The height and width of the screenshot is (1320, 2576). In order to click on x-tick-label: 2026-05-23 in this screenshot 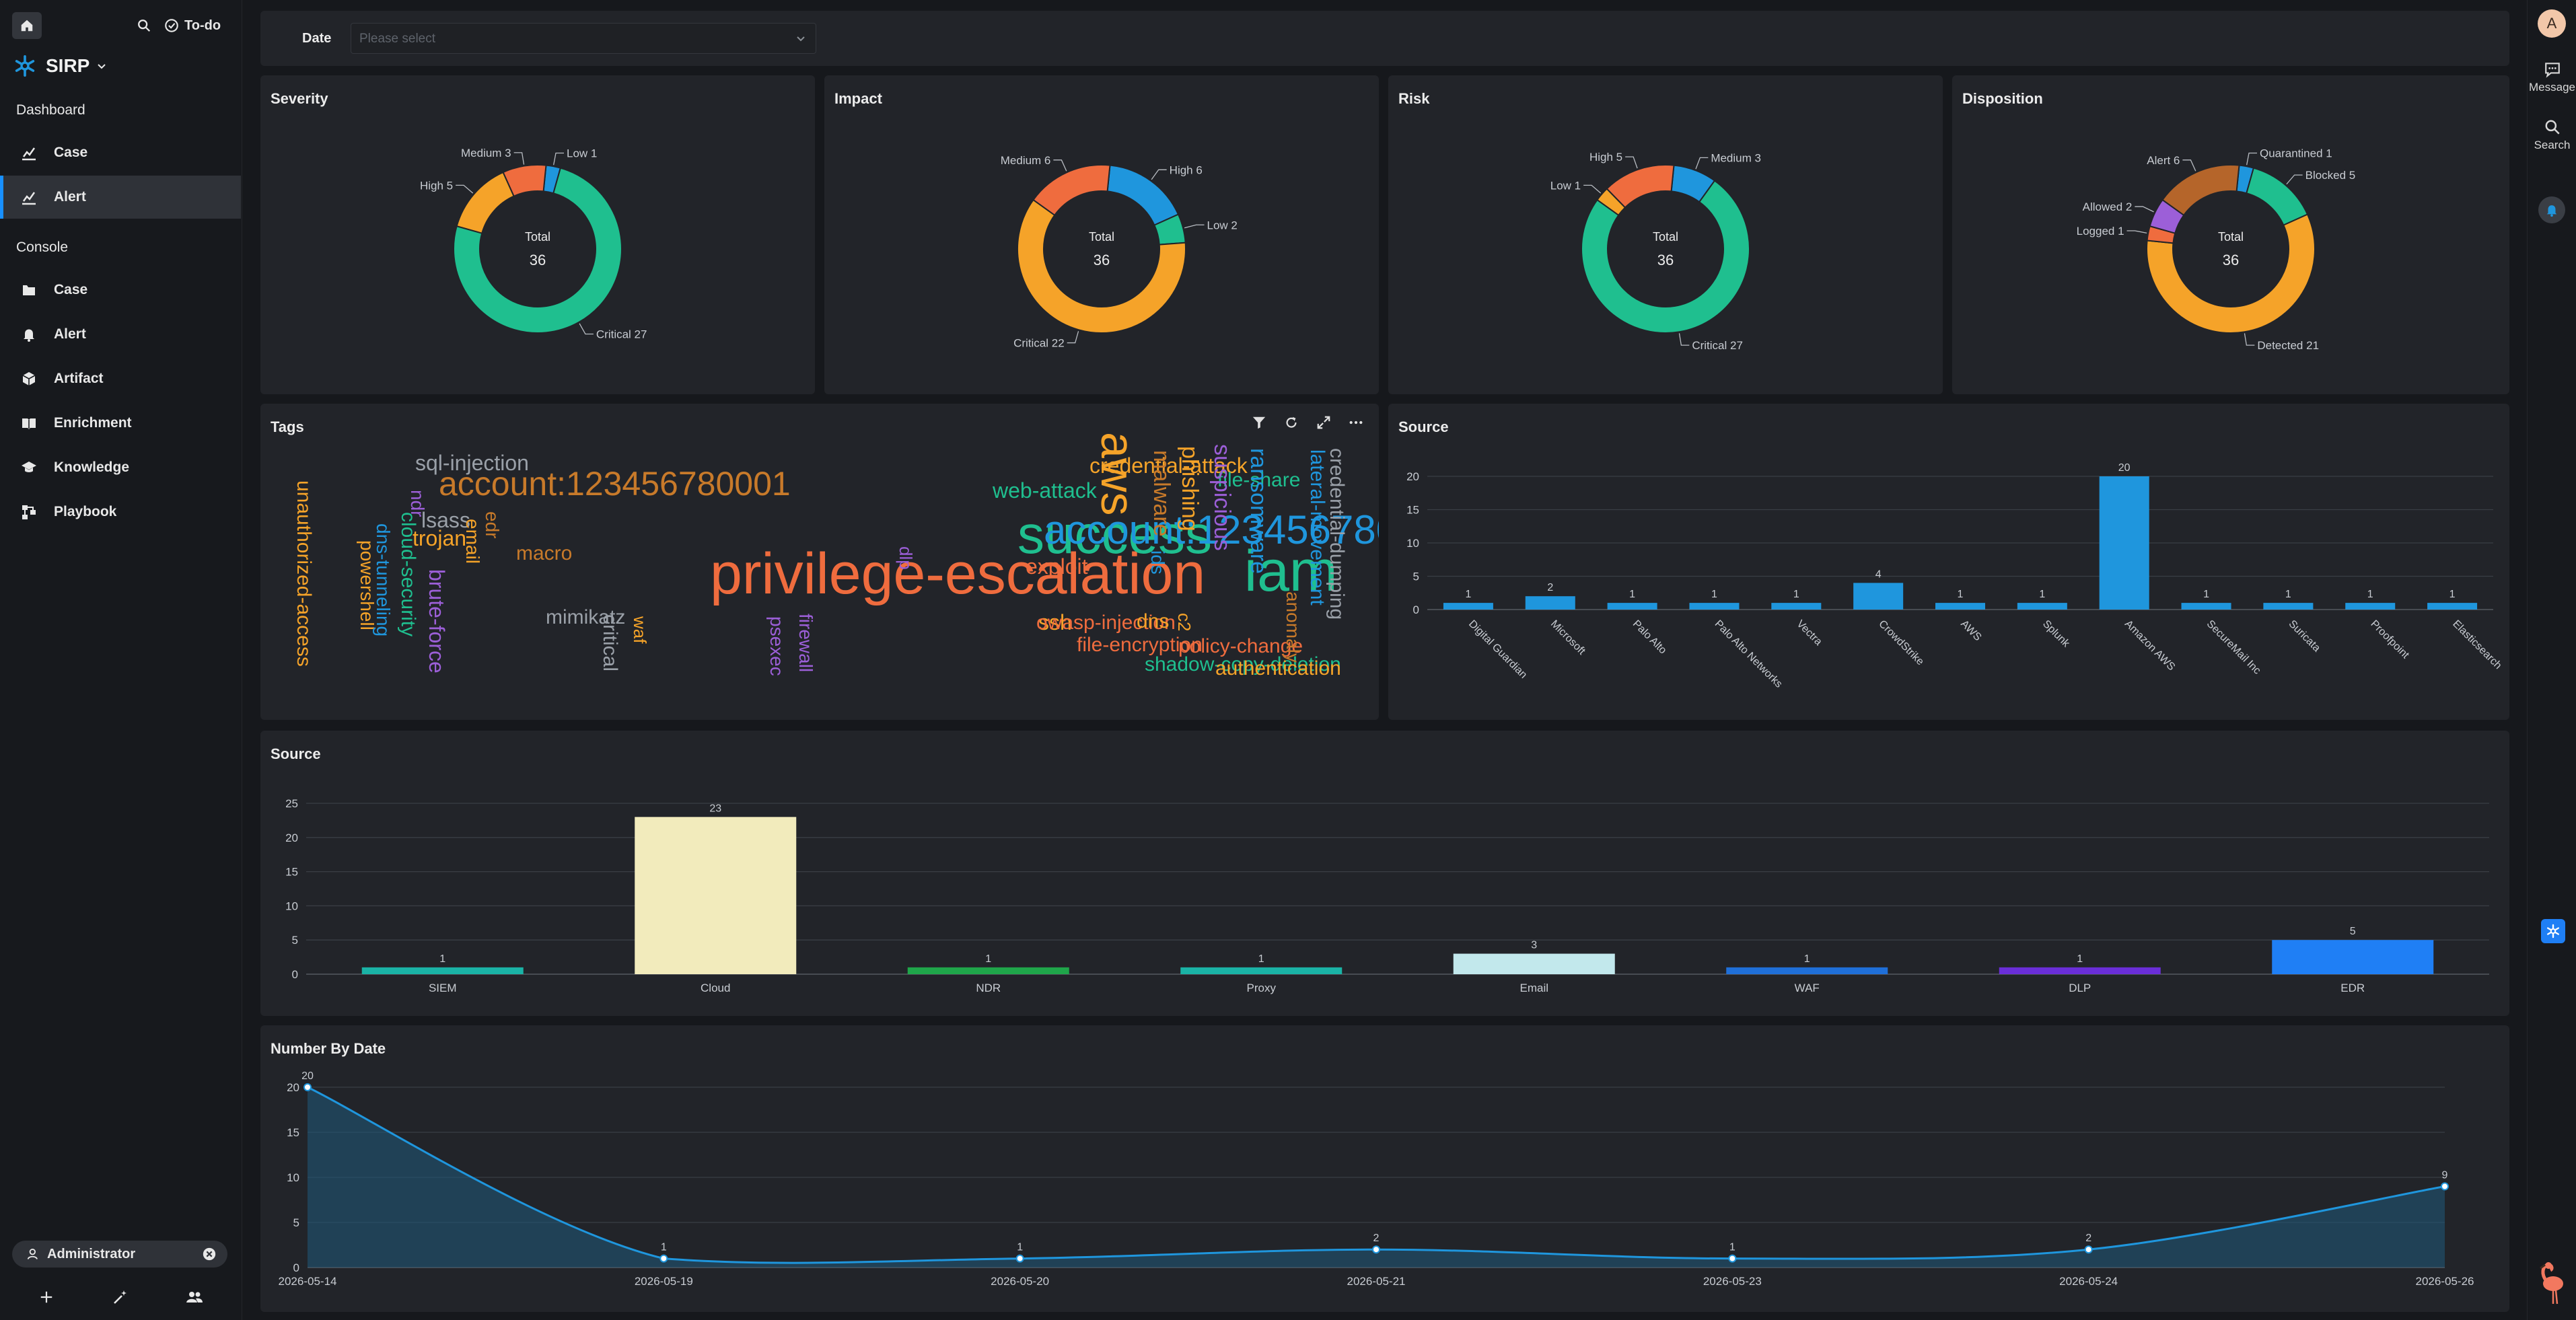, I will do `click(1732, 1281)`.